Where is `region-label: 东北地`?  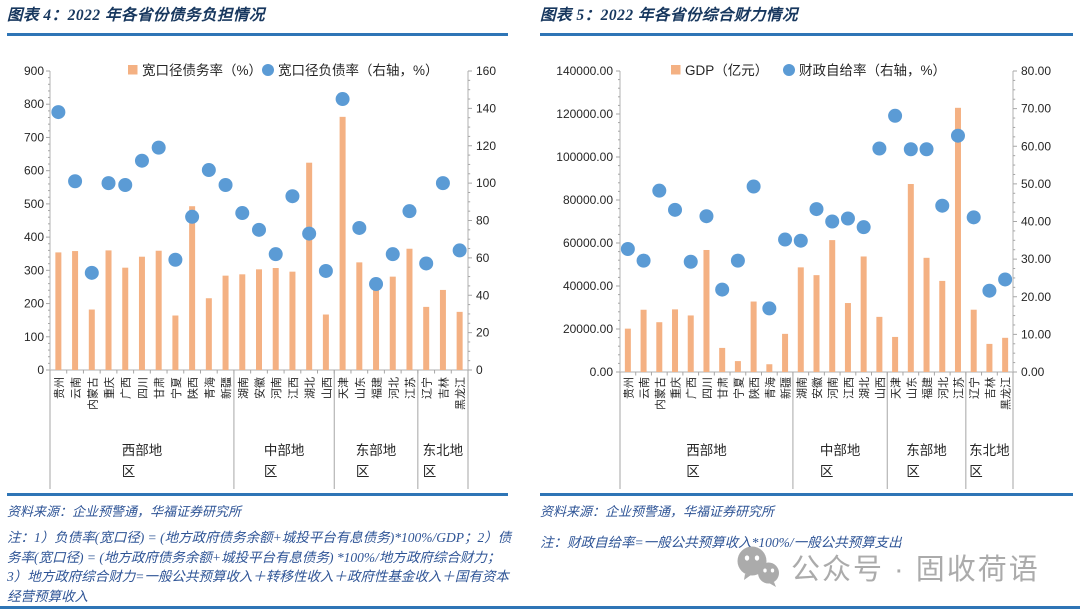 region-label: 东北地 is located at coordinates (989, 450).